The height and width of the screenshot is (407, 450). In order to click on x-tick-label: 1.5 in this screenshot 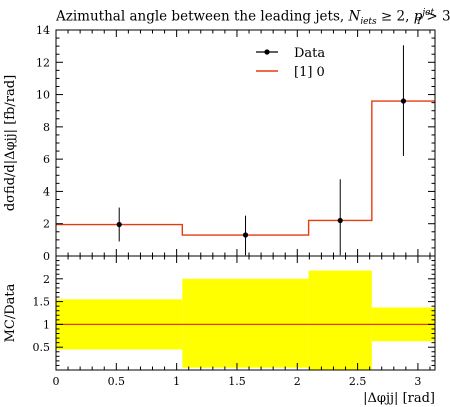, I will do `click(237, 381)`.